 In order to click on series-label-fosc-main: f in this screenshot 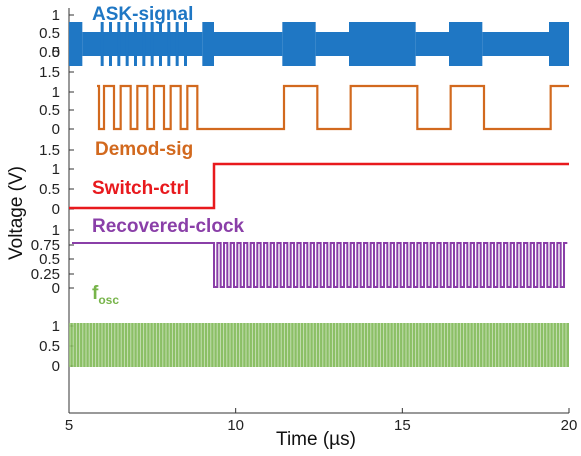, I will do `click(95, 293)`.